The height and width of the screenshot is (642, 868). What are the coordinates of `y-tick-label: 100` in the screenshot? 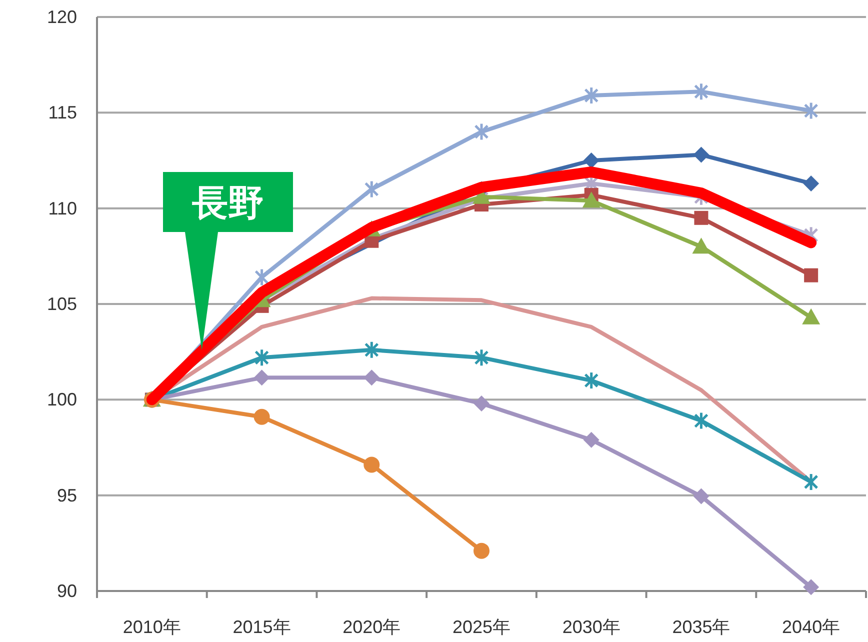 It's located at (61, 400).